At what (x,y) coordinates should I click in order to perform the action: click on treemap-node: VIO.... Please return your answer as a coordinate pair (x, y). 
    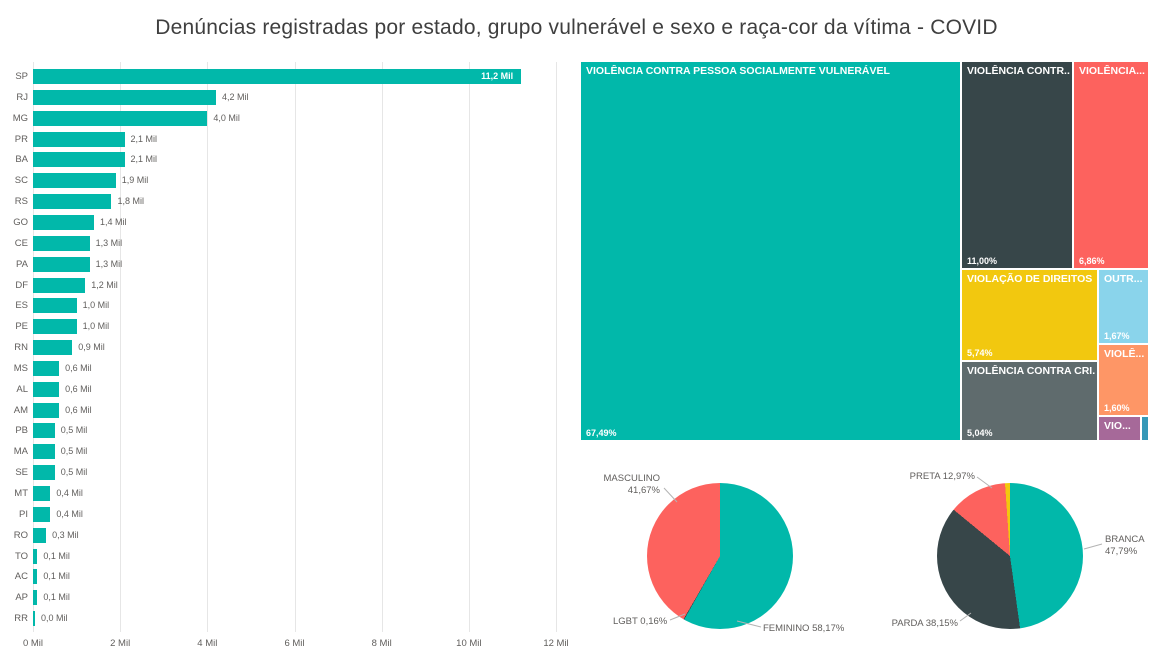
    Looking at the image, I should click on (1119, 428).